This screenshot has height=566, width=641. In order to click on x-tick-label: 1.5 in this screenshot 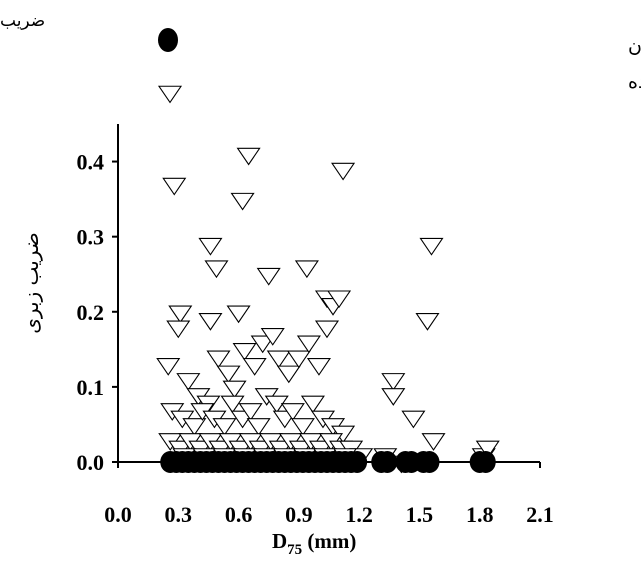, I will do `click(420, 514)`.